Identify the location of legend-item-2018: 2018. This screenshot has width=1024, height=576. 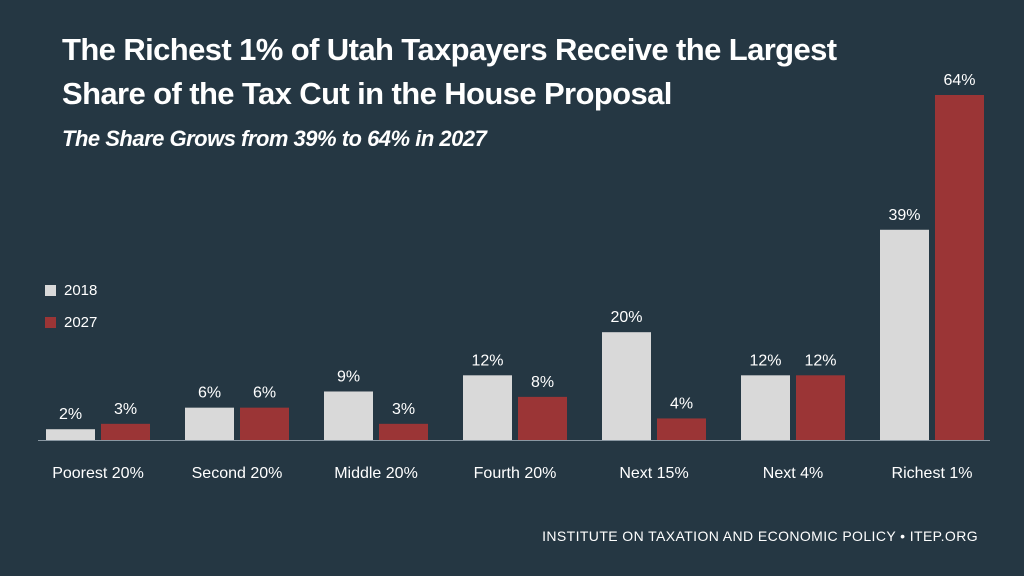
(71, 290).